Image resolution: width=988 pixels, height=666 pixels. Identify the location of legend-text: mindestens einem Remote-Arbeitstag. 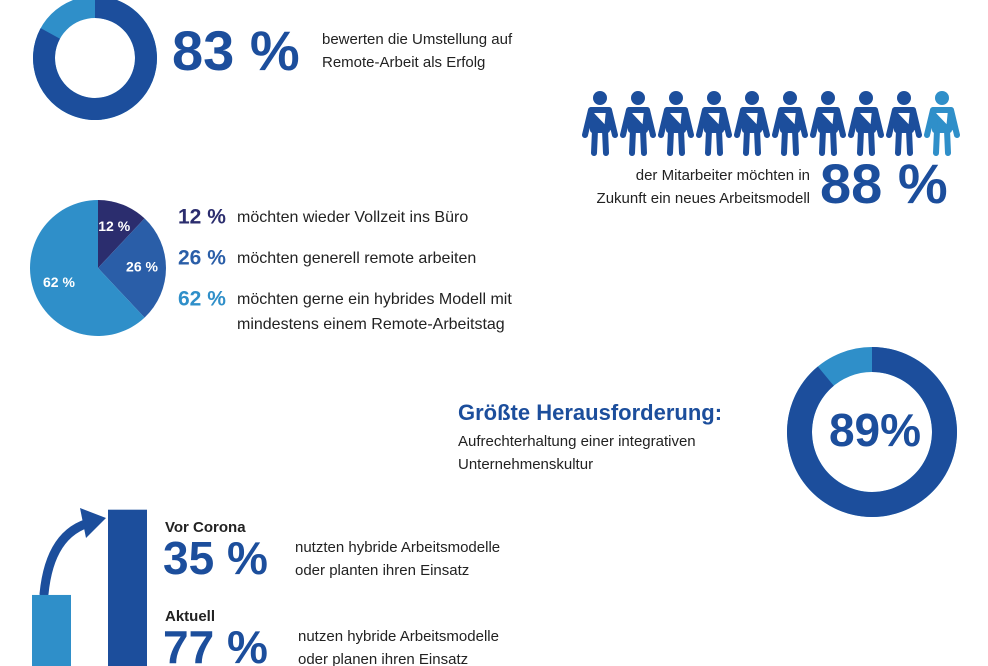
(371, 324).